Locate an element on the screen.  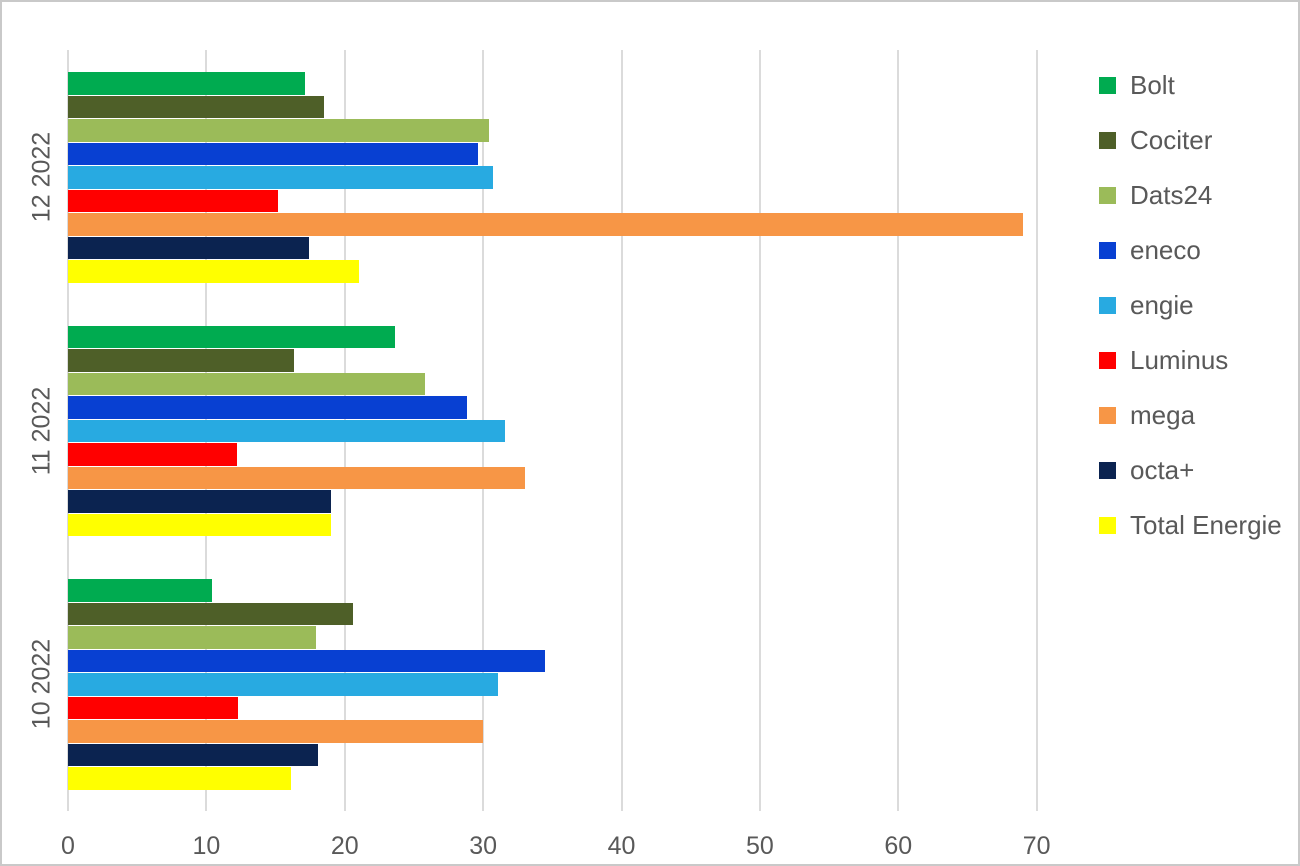
bar-engie-11-2022 is located at coordinates (287, 431).